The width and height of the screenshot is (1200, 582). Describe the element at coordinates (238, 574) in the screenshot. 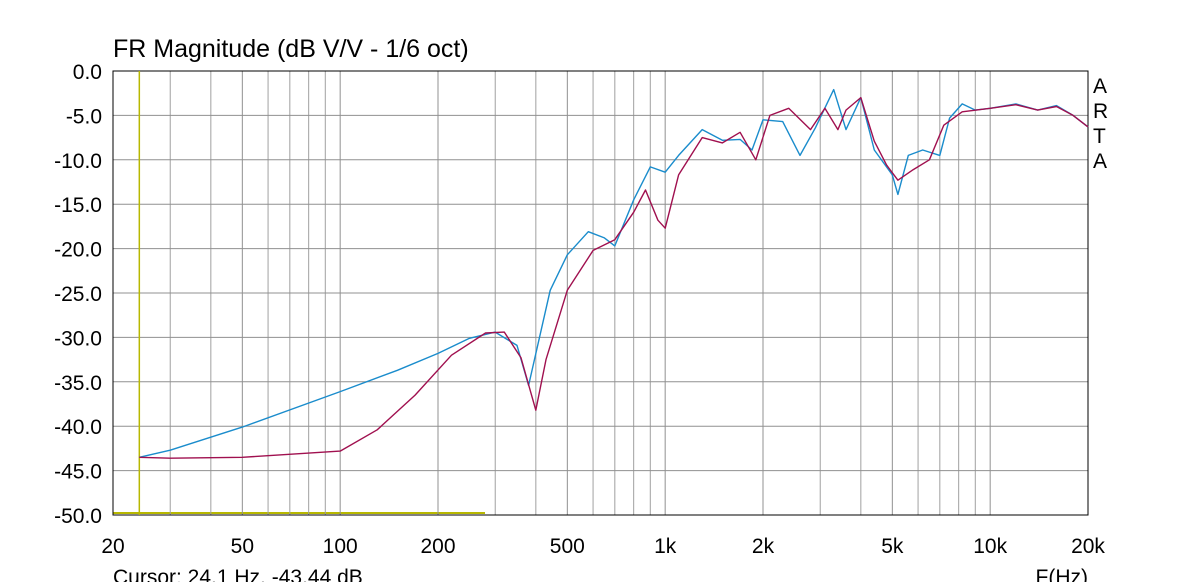

I see `cursor-readout: Cursor: 24.1 Hz, -43.44 dB` at that location.